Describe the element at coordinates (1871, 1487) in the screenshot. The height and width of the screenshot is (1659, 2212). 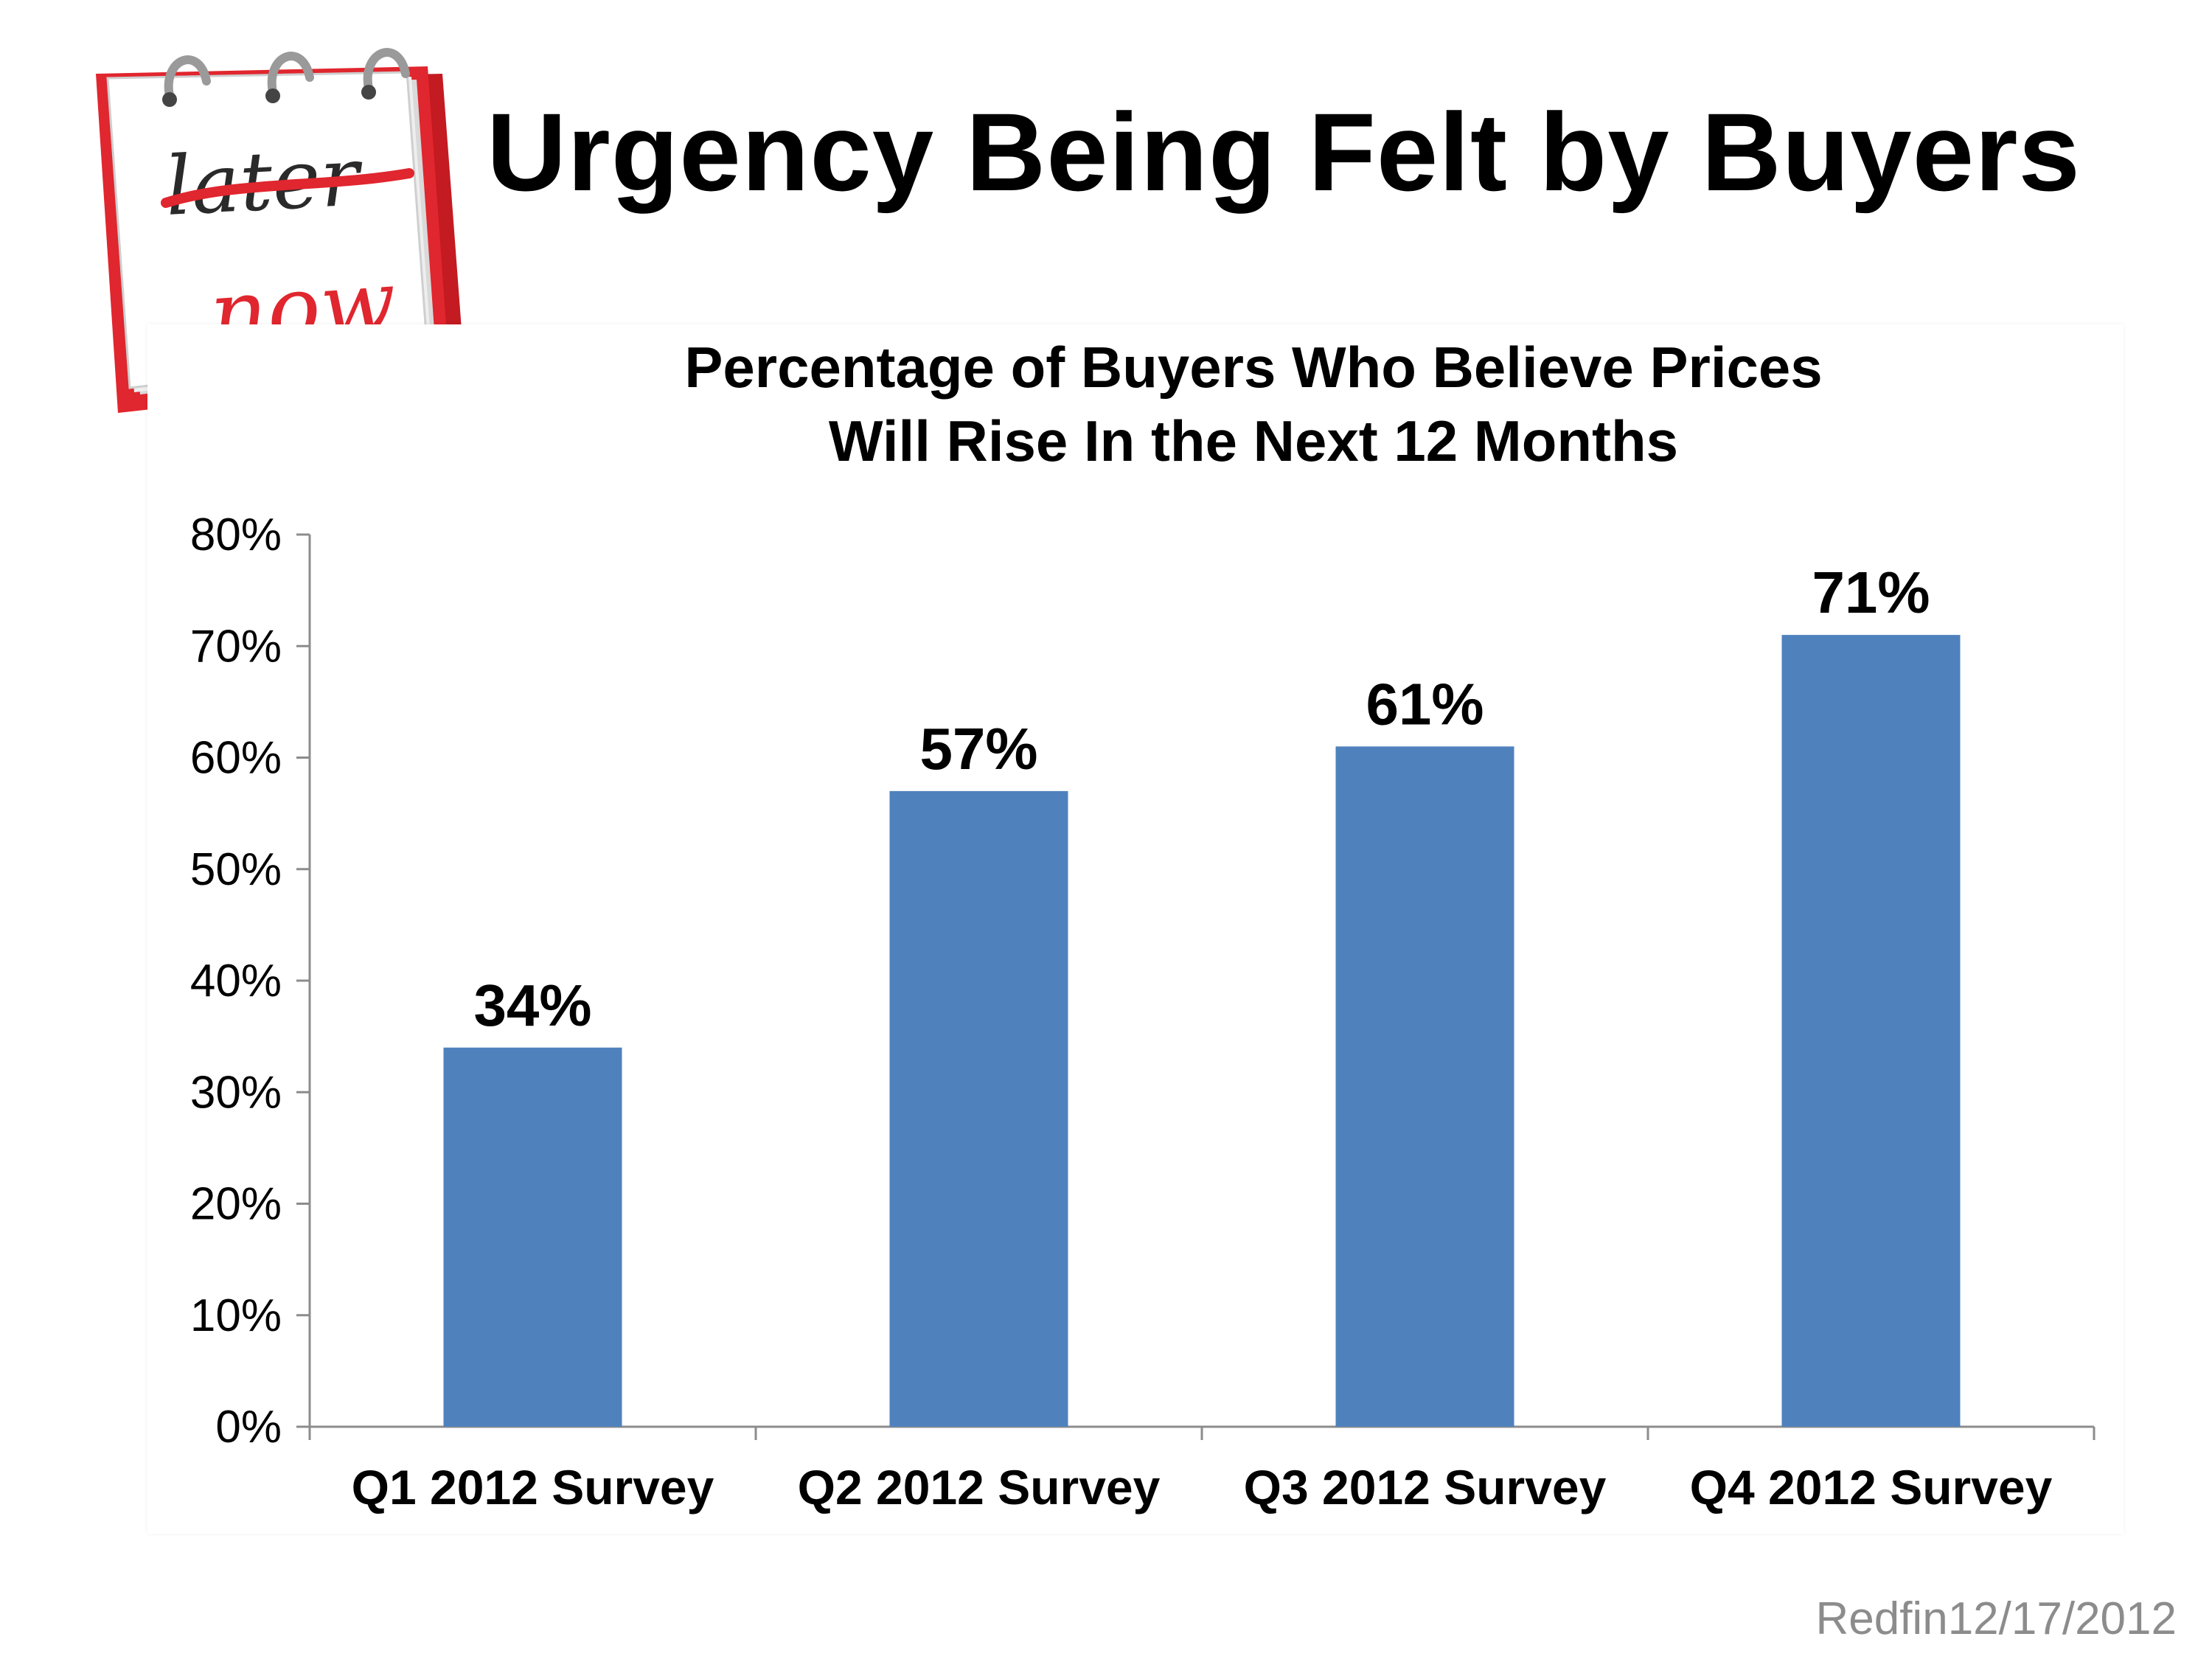
I see `x-category-label: Q4 2012 Survey` at that location.